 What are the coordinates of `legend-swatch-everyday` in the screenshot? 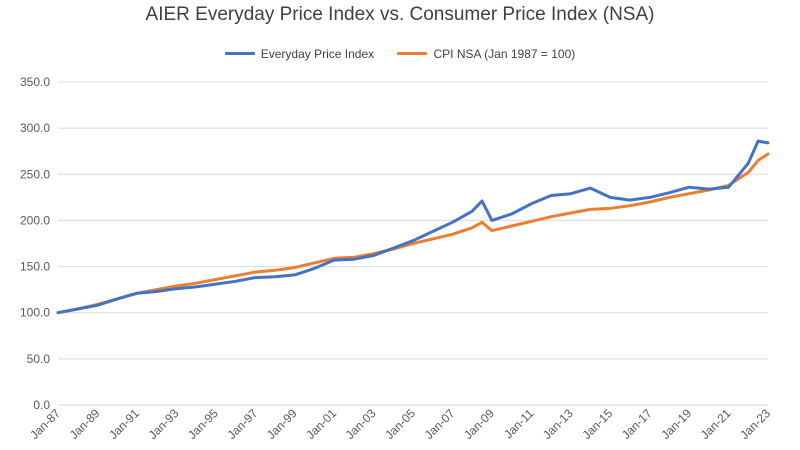 It's located at (239, 53).